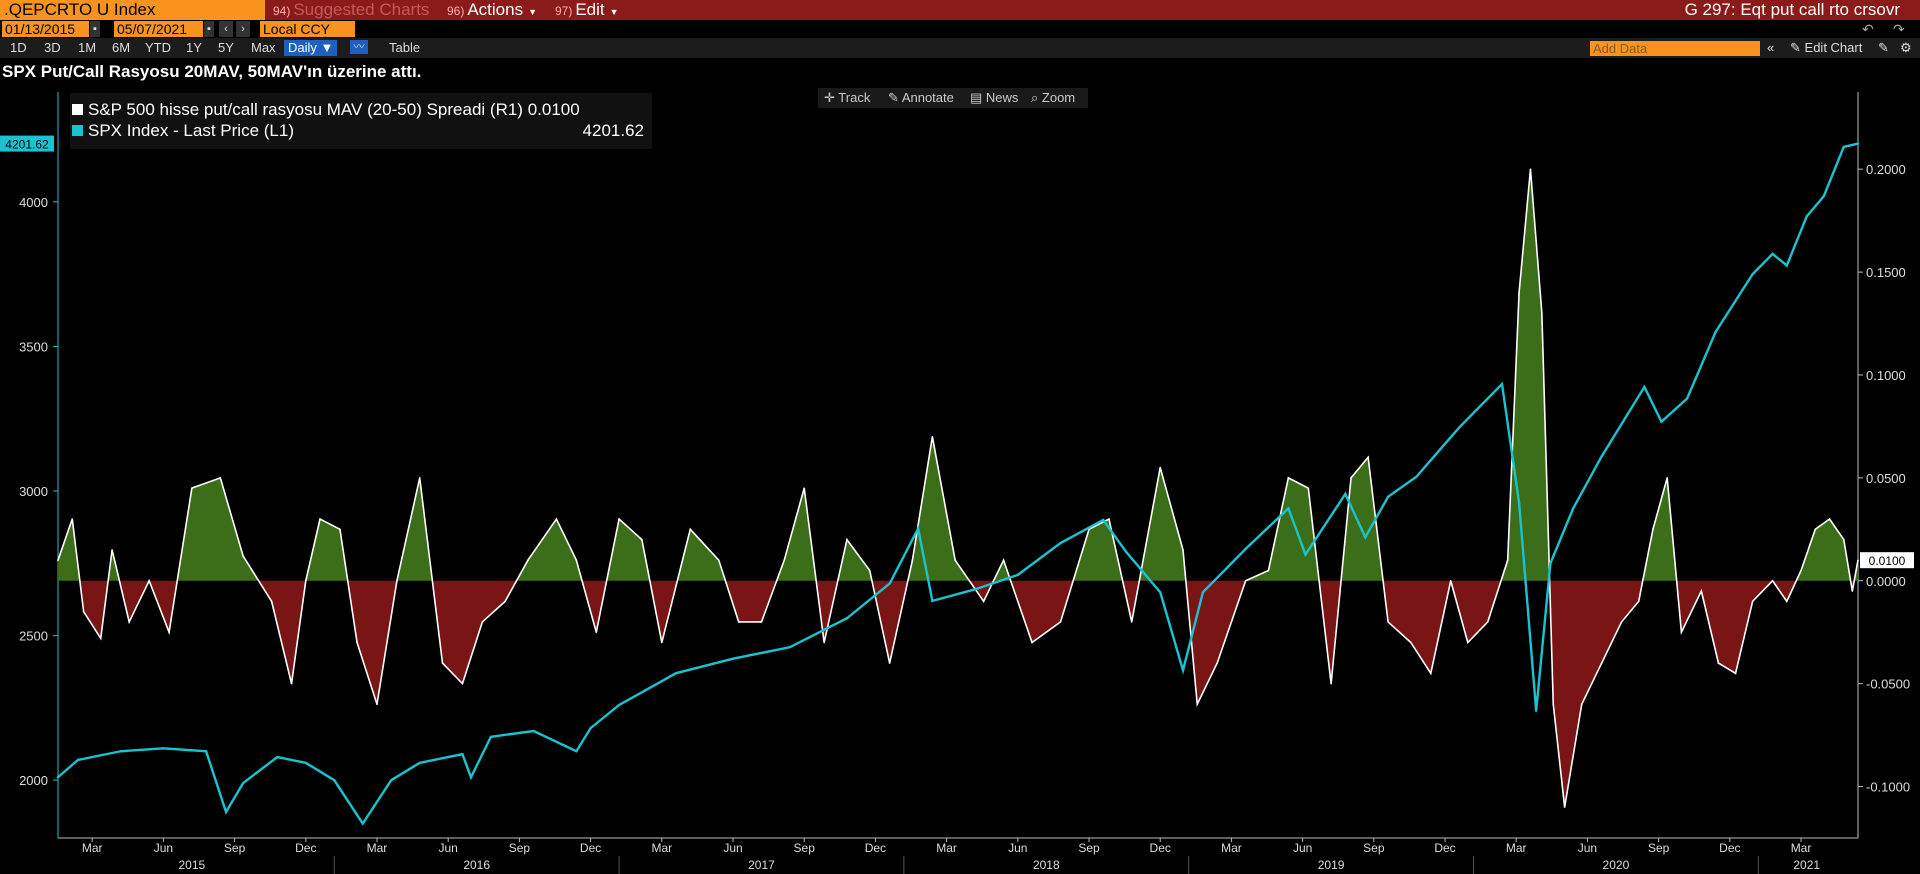 The width and height of the screenshot is (1920, 874). I want to click on edit-menu: 97) Edit ▼, so click(587, 9).